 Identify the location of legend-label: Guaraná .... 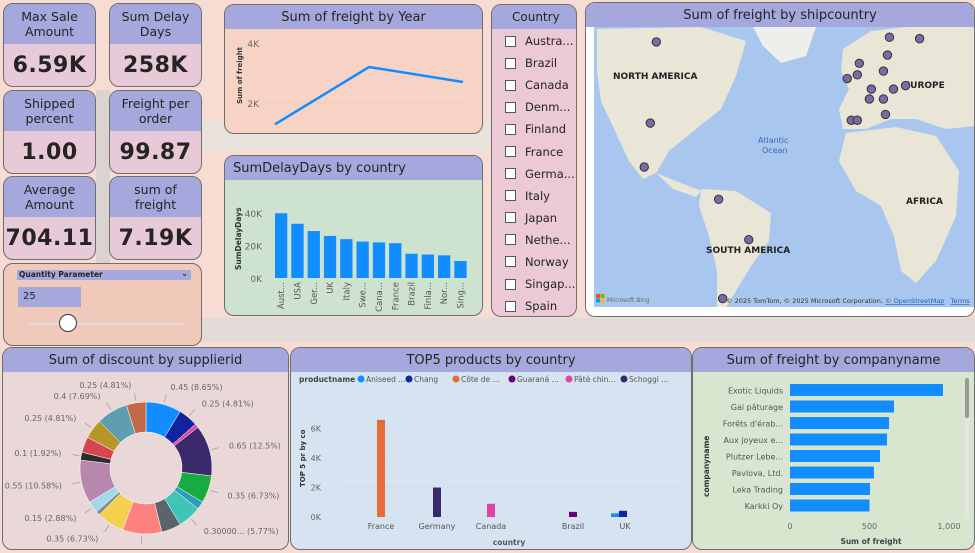
(538, 379).